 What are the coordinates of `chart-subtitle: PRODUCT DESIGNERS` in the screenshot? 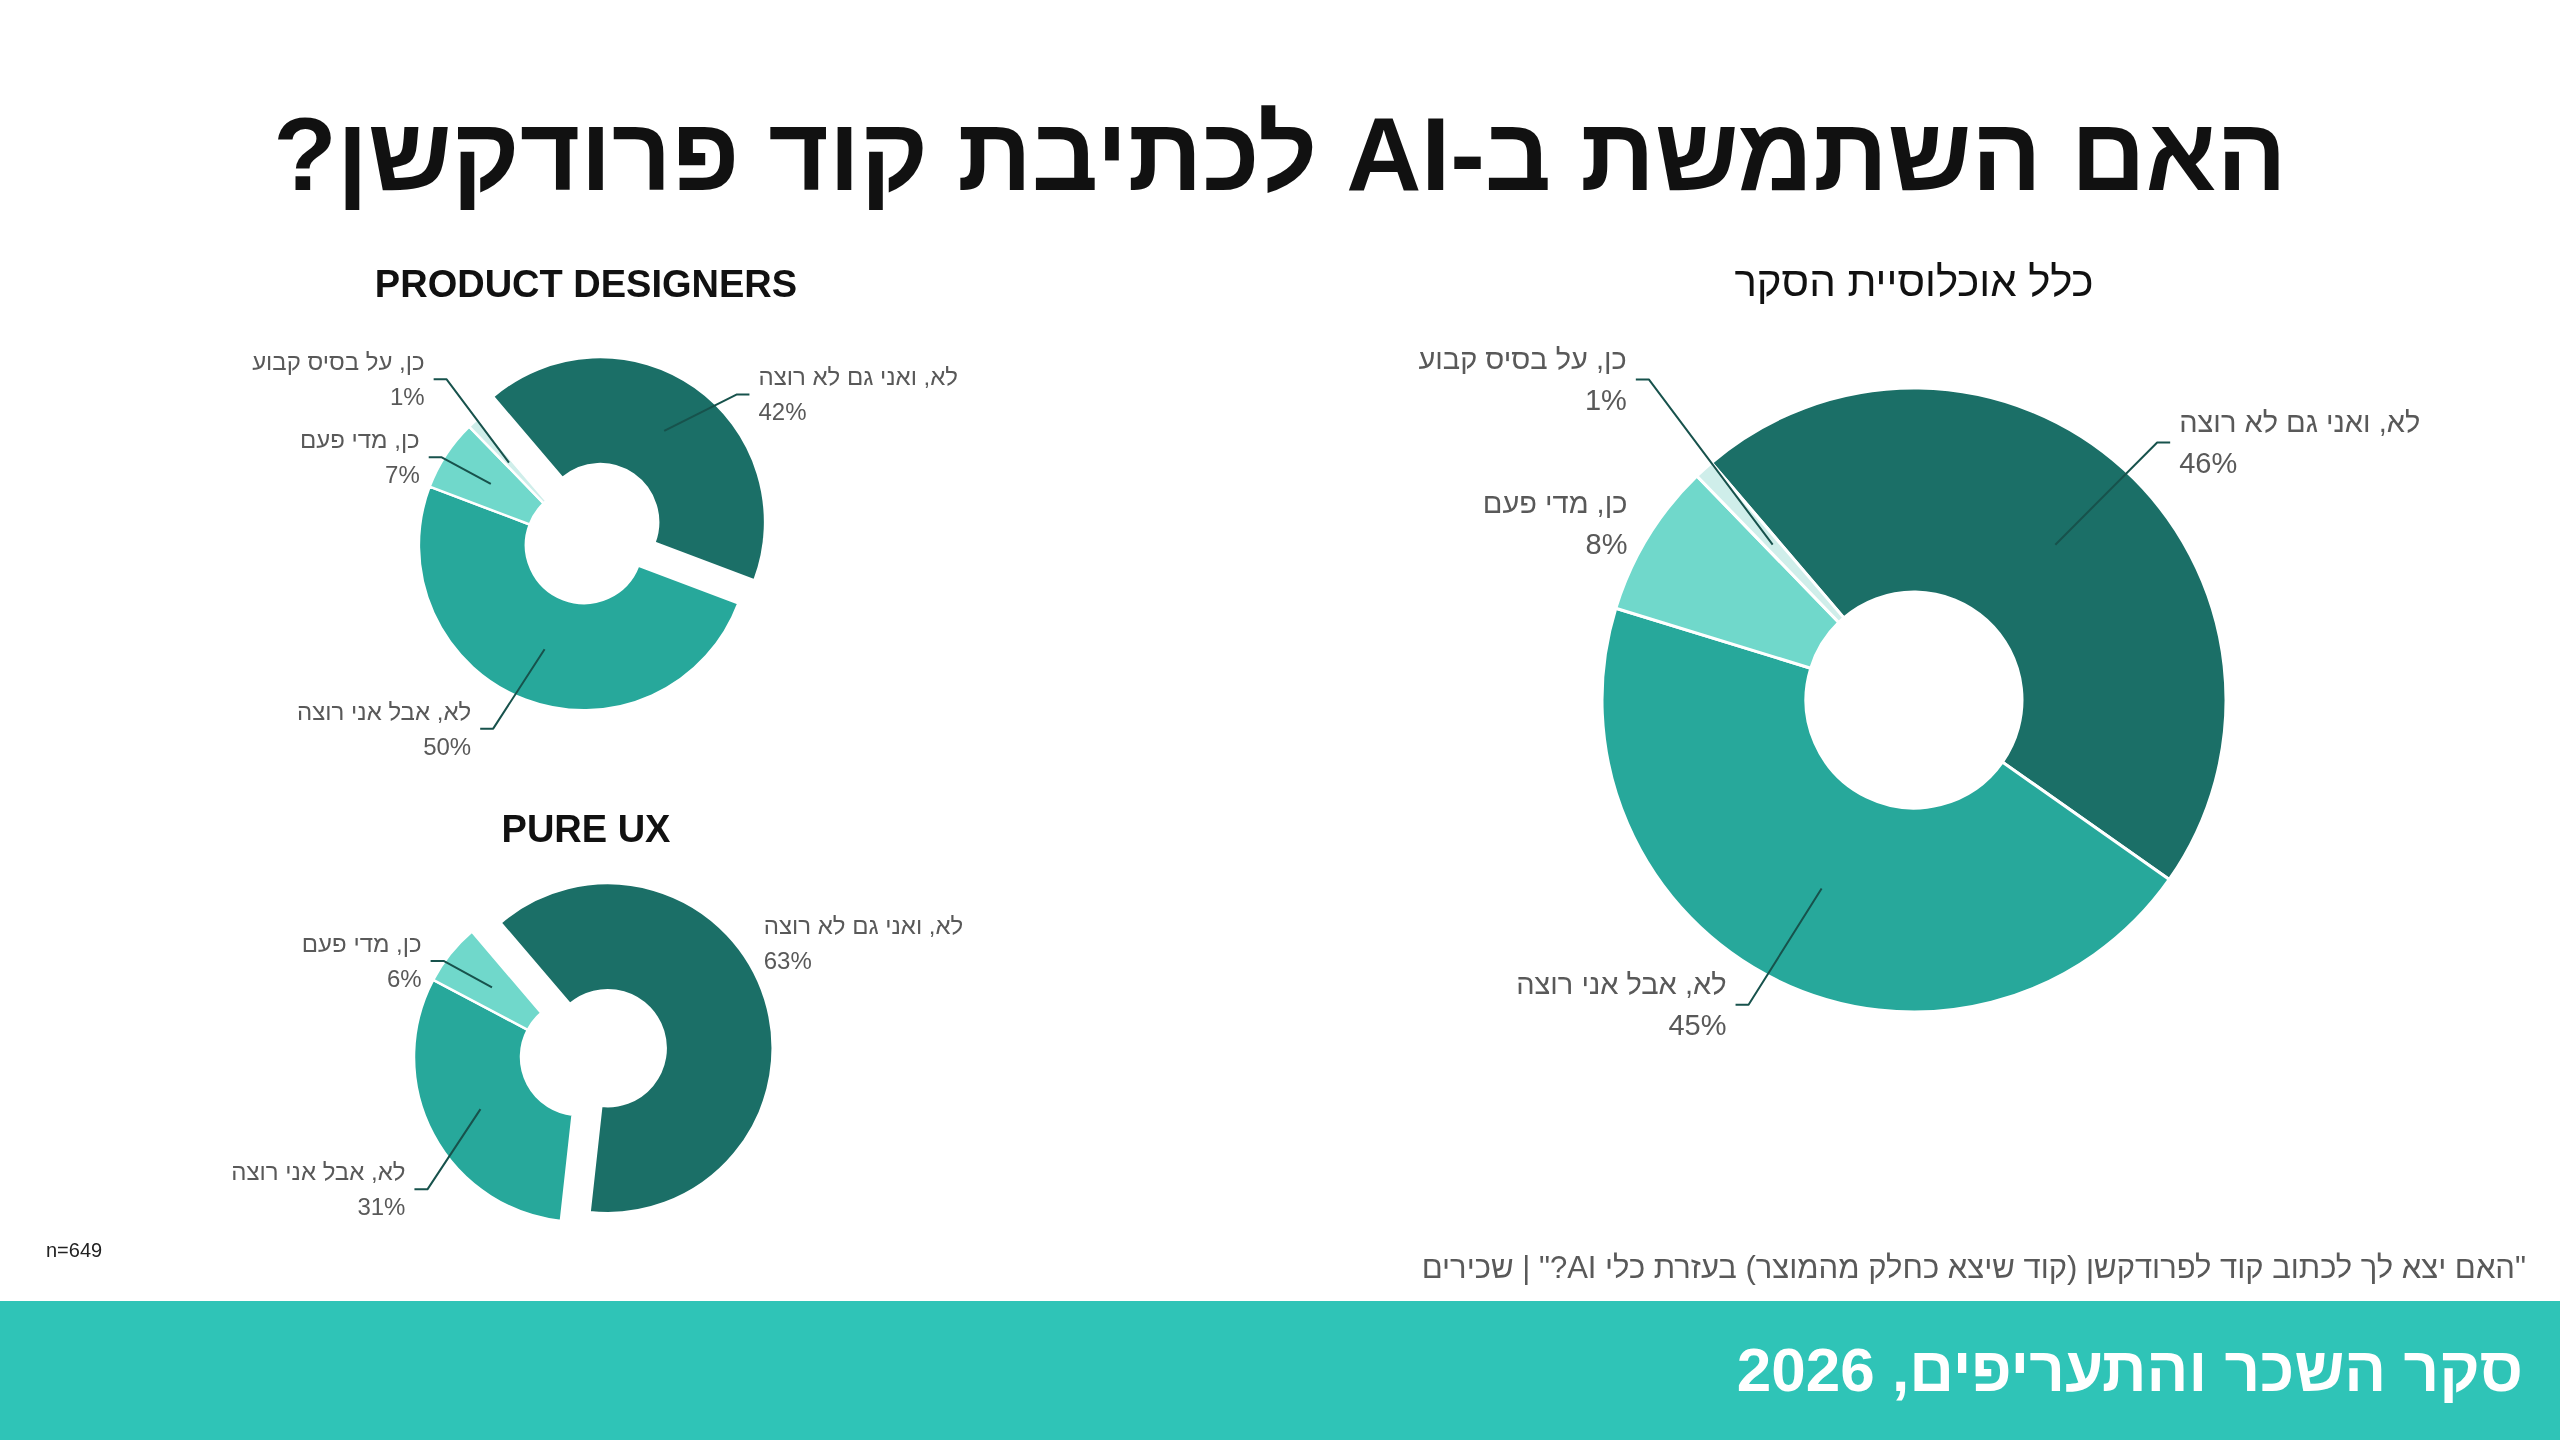 It's located at (586, 284).